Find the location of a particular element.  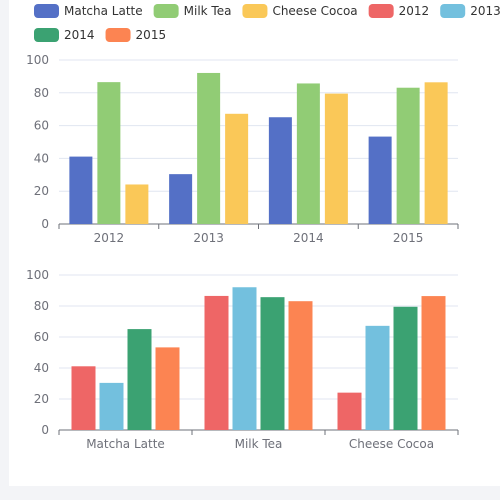

bar-2014-milk-tea is located at coordinates (272, 363).